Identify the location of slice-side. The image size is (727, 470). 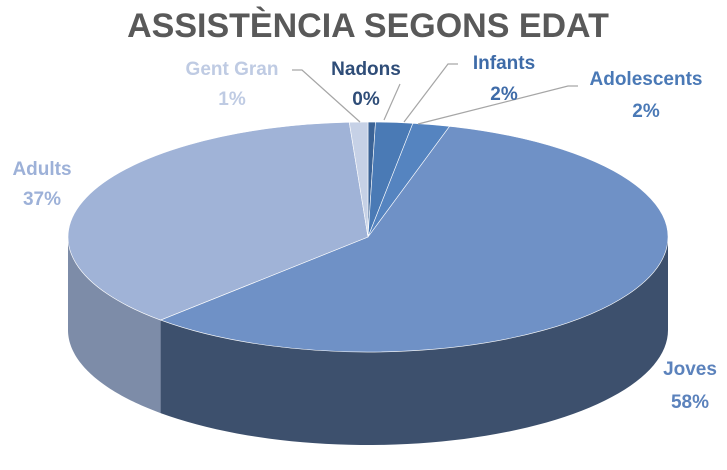
(114, 325).